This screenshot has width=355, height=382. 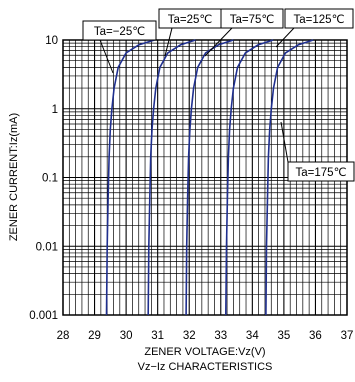 What do you see at coordinates (189, 336) in the screenshot?
I see `x-tick-label: 32` at bounding box center [189, 336].